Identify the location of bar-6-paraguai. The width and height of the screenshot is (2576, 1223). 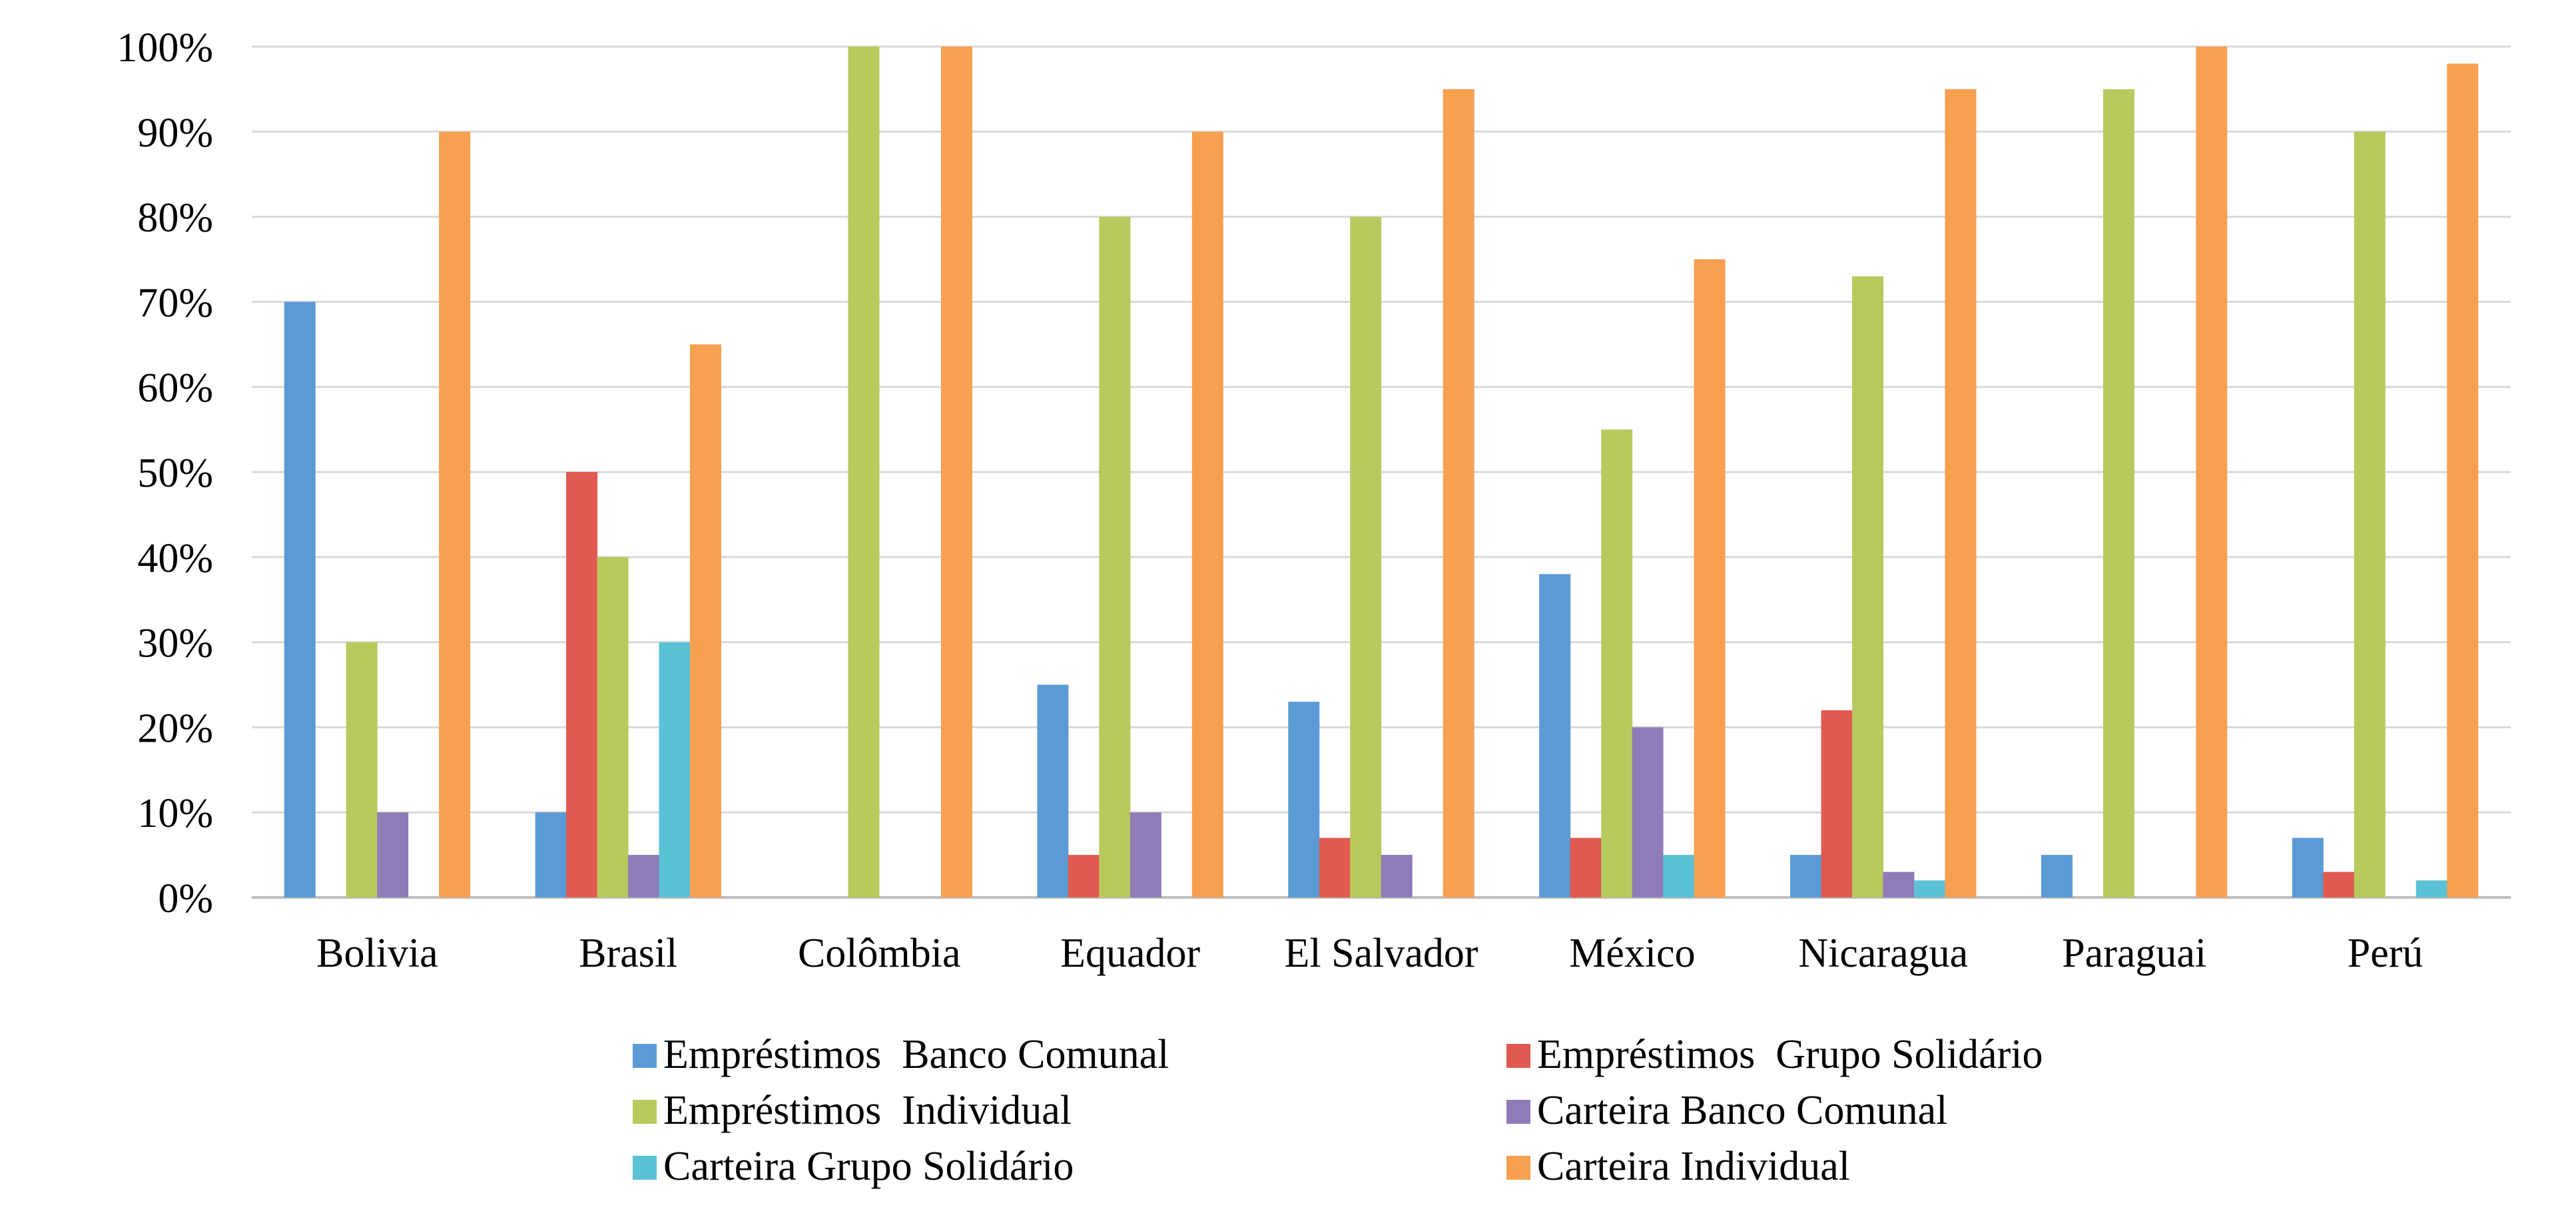
(2212, 472).